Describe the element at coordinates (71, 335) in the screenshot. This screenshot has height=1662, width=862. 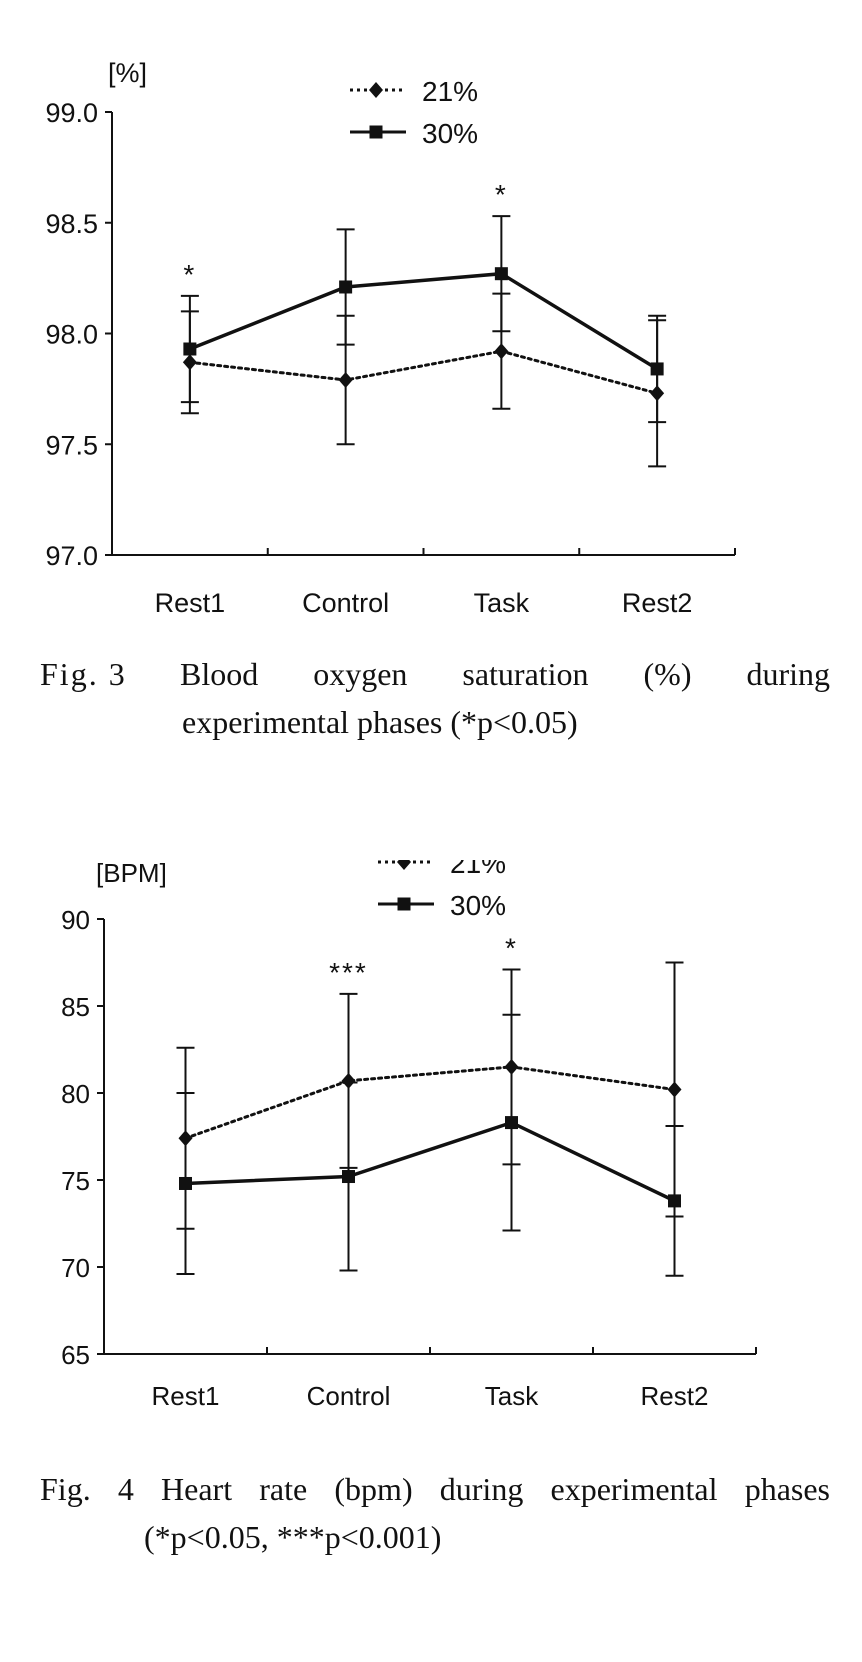
I see `y-tick-label: 98.0` at that location.